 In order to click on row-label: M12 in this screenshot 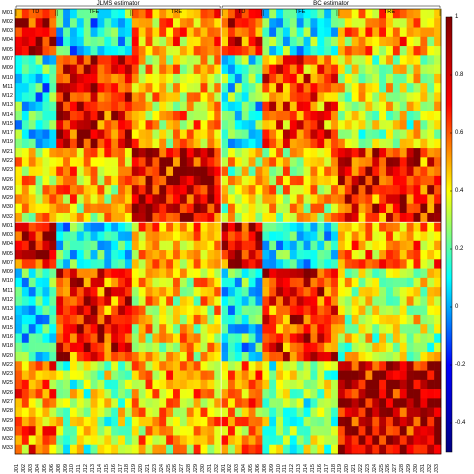, I will do `click(7, 300)`.